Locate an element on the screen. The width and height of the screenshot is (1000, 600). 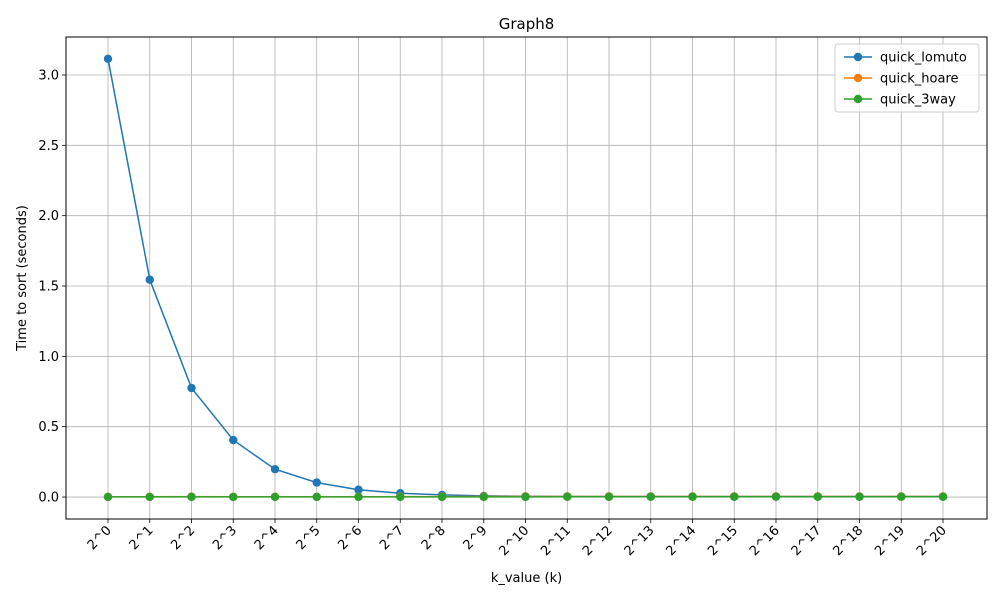
legend-item: quick_3way is located at coordinates (900, 100).